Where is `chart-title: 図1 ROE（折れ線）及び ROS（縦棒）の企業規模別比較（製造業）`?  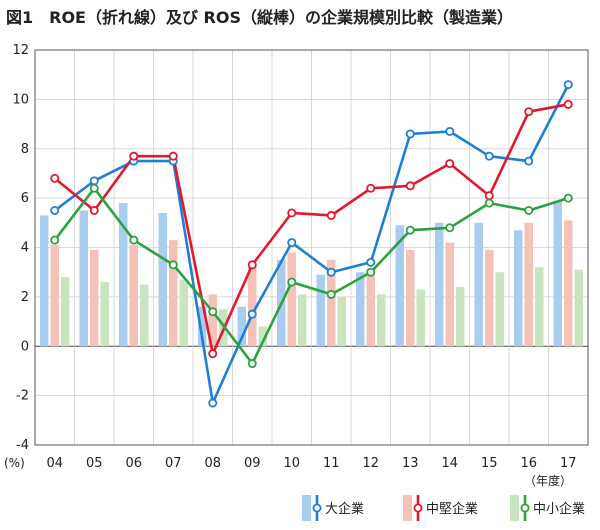 chart-title: 図1 ROE（折れ線）及び ROS（縦棒）の企業規模別比較（製造業） is located at coordinates (260, 17).